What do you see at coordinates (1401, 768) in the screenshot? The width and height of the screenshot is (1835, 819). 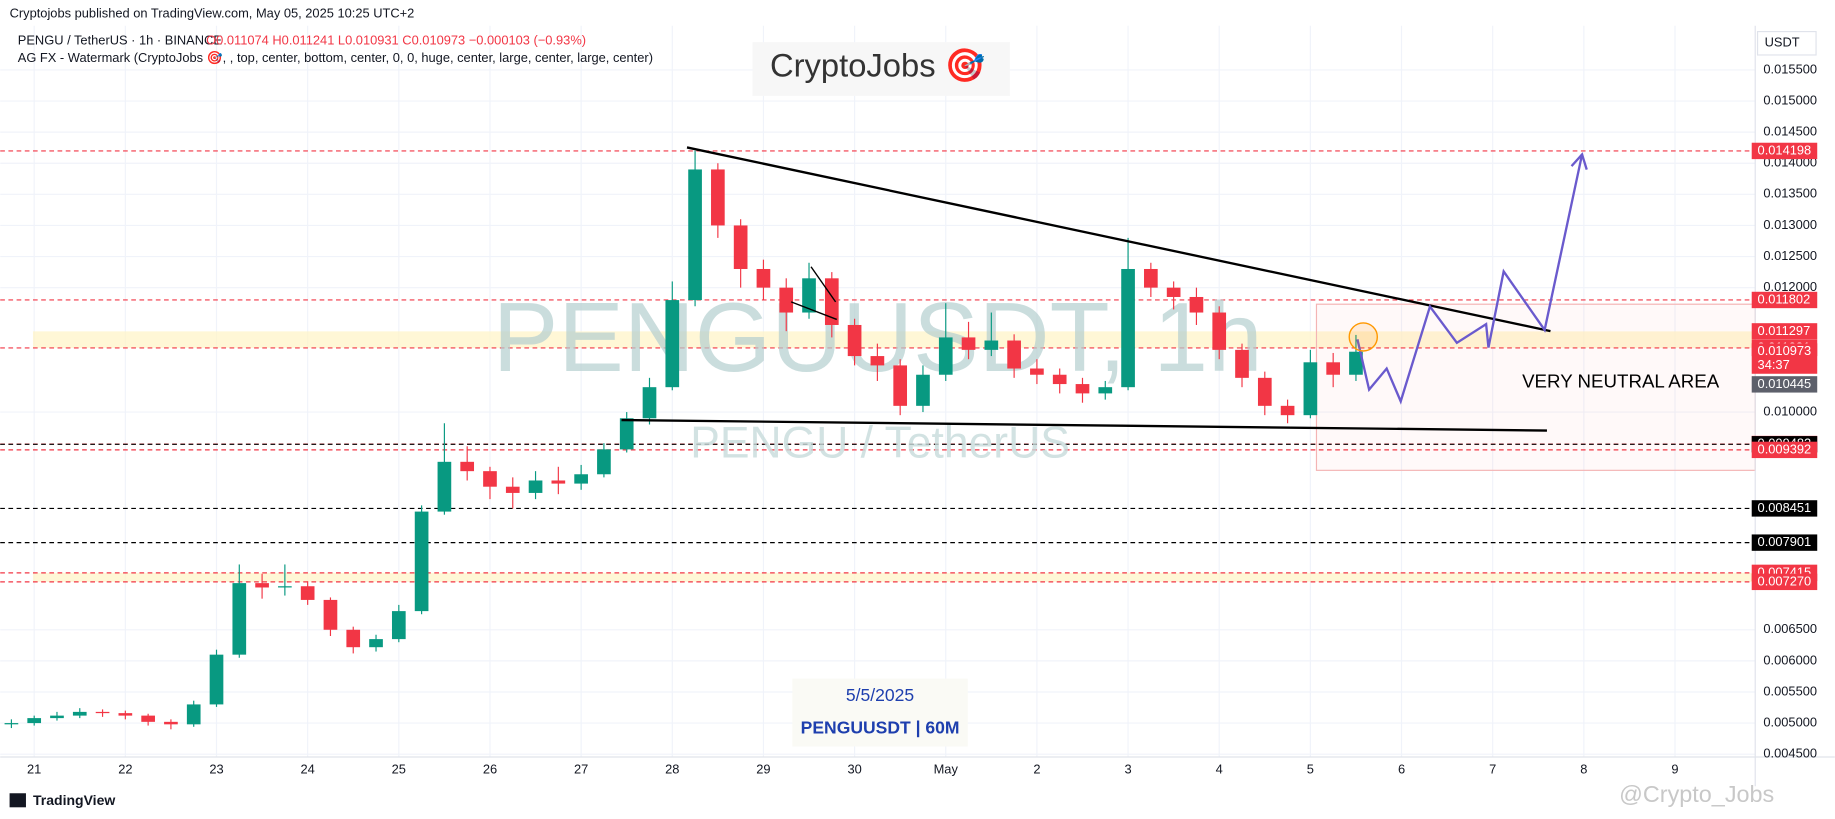 I see `x-tick-label: 6` at bounding box center [1401, 768].